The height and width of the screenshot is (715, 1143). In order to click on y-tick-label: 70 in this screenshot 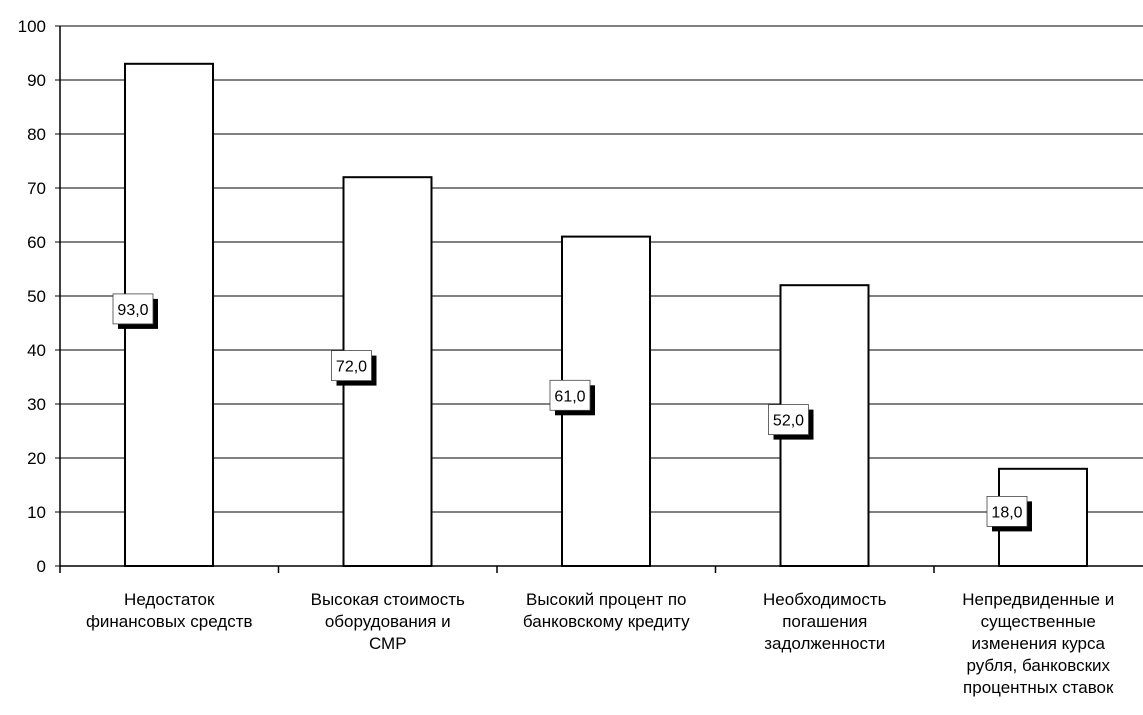, I will do `click(36, 188)`.